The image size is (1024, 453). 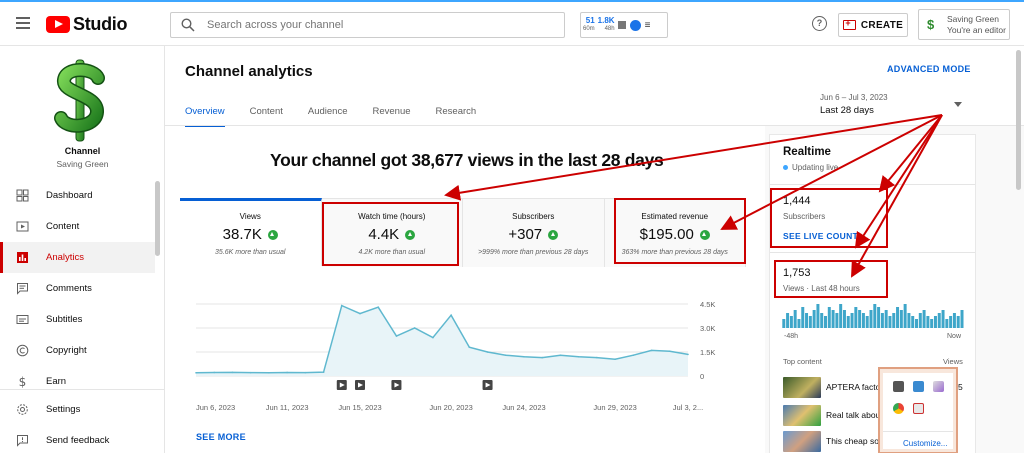 What do you see at coordinates (77, 381) in the screenshot?
I see `sidebar-item-earn: $ Earn` at bounding box center [77, 381].